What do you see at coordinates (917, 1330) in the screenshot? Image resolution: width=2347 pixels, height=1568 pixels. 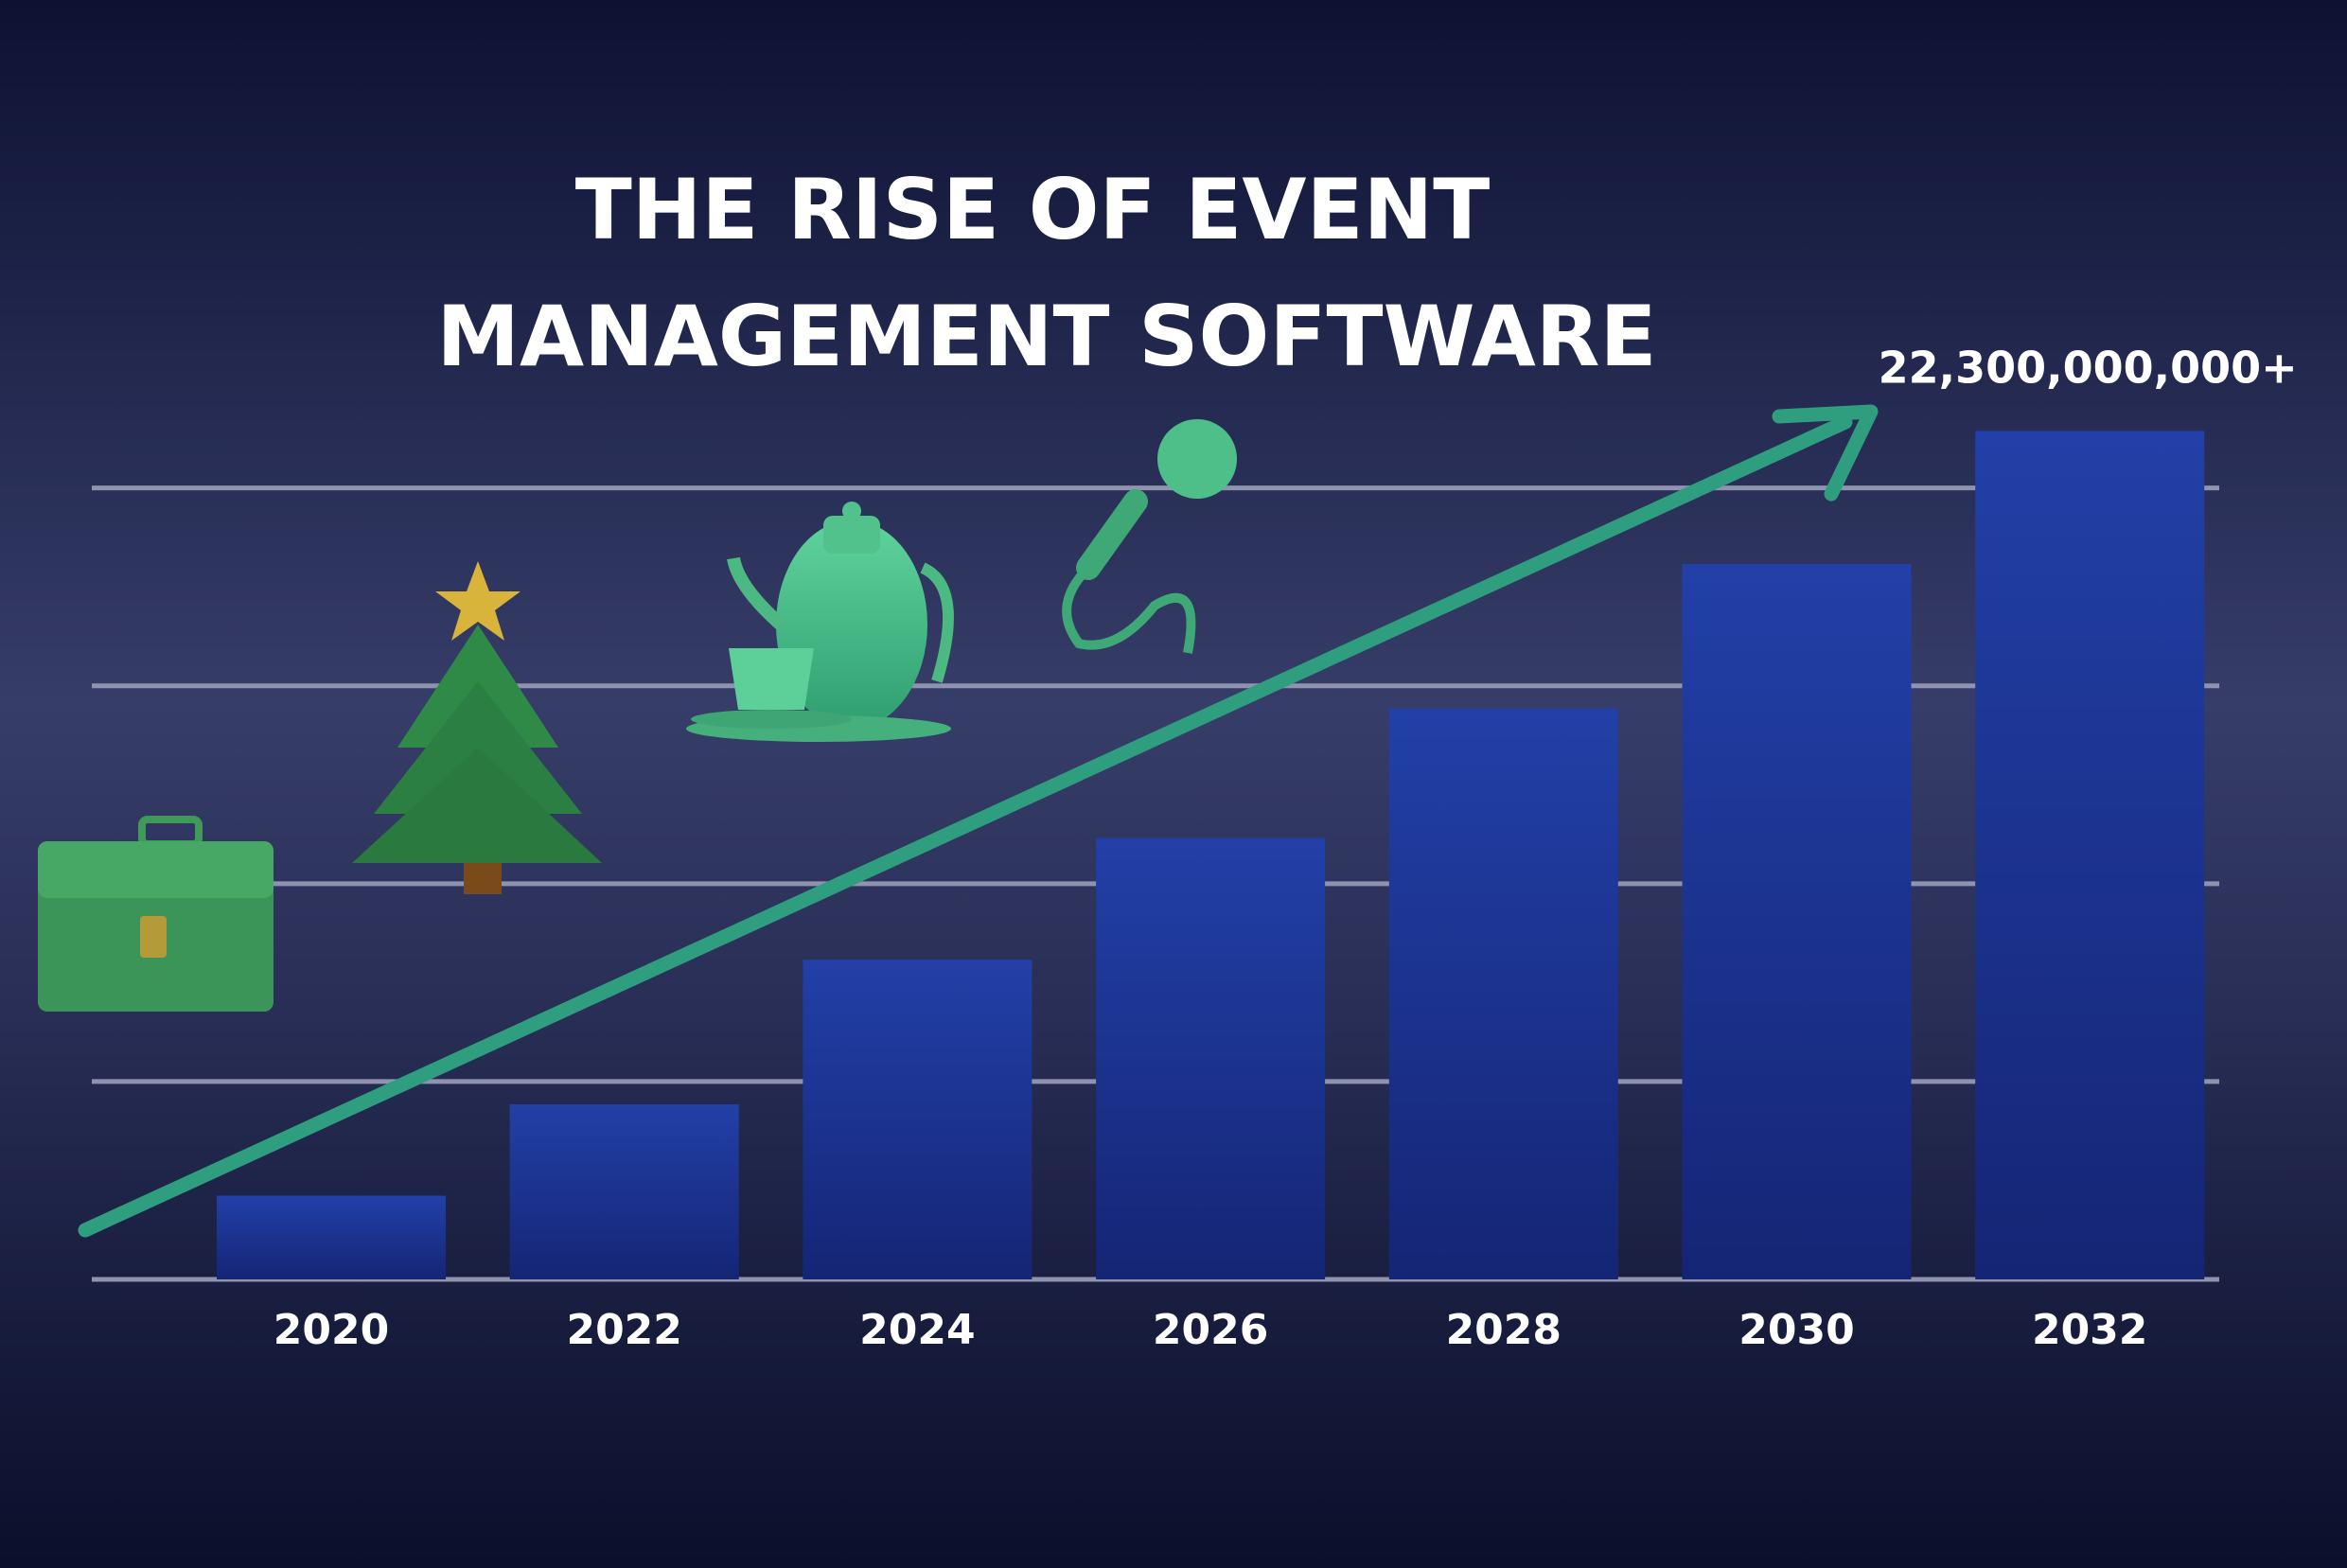 I see `x-tick-label: 2024` at bounding box center [917, 1330].